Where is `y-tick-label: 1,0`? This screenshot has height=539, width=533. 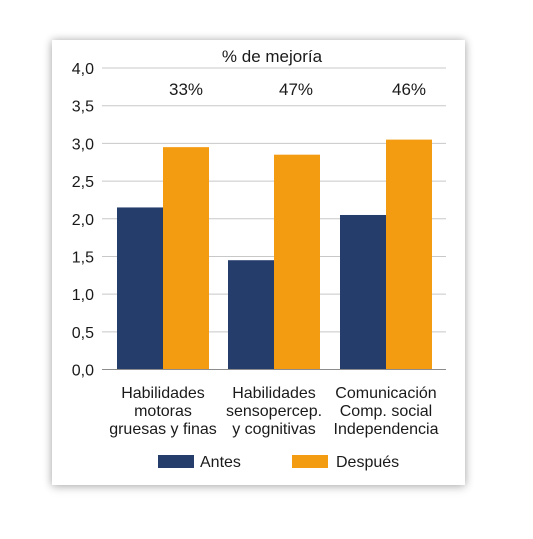
y-tick-label: 1,0 is located at coordinates (83, 295).